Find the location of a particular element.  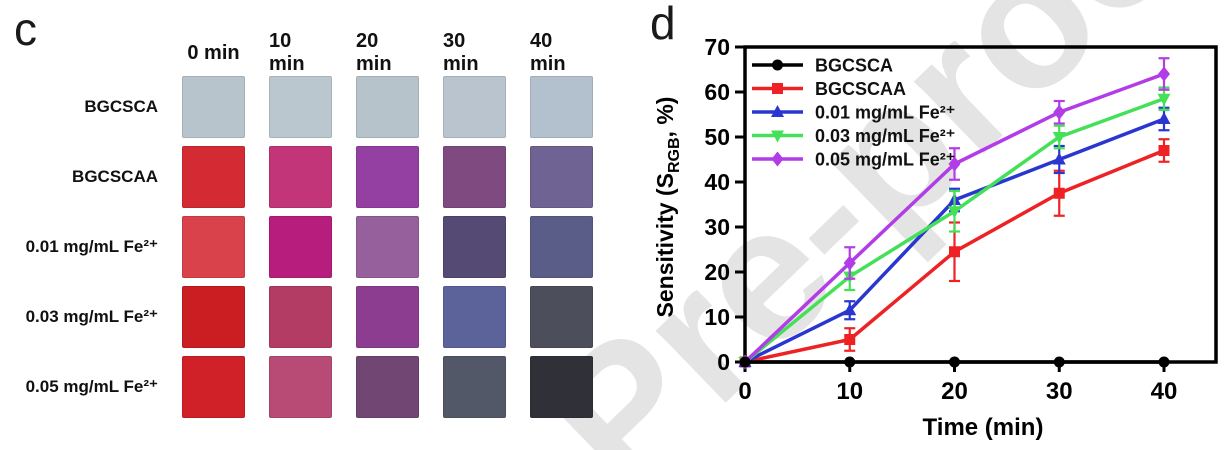

y-axis-title-post: , %) is located at coordinates (665, 117).